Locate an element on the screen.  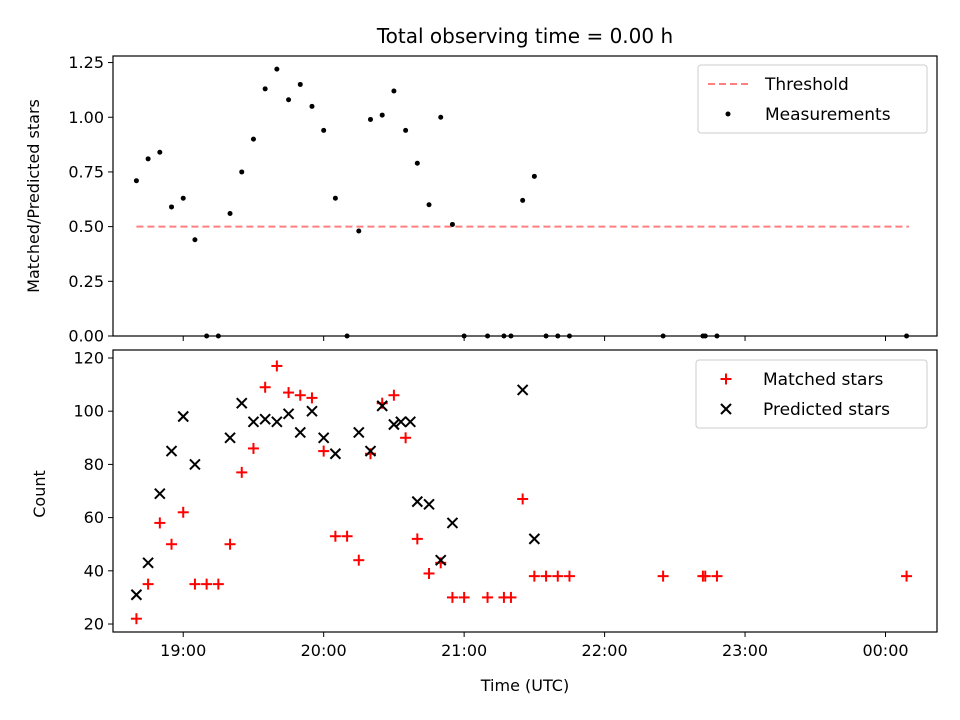
y-tick-label: 0.00 is located at coordinates (86, 336).